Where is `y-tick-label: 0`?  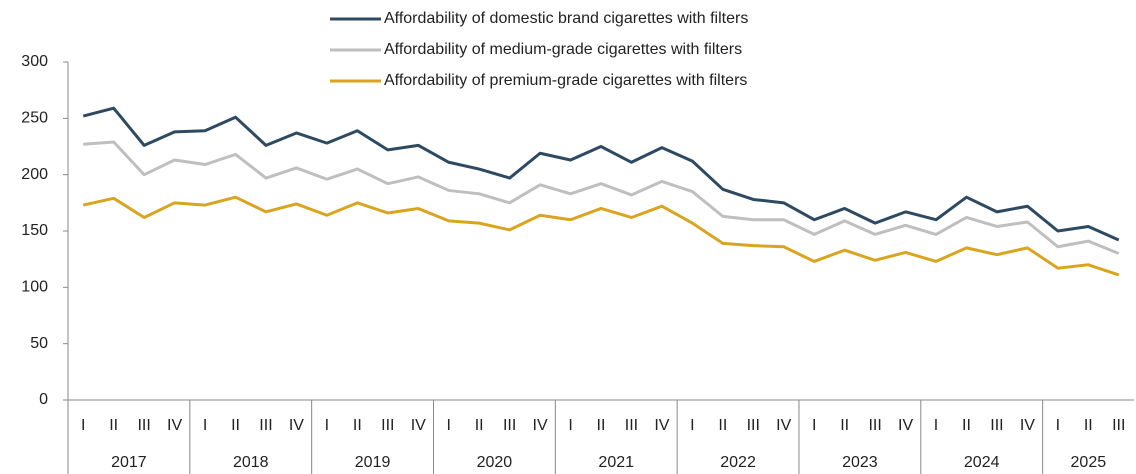
y-tick-label: 0 is located at coordinates (43, 399).